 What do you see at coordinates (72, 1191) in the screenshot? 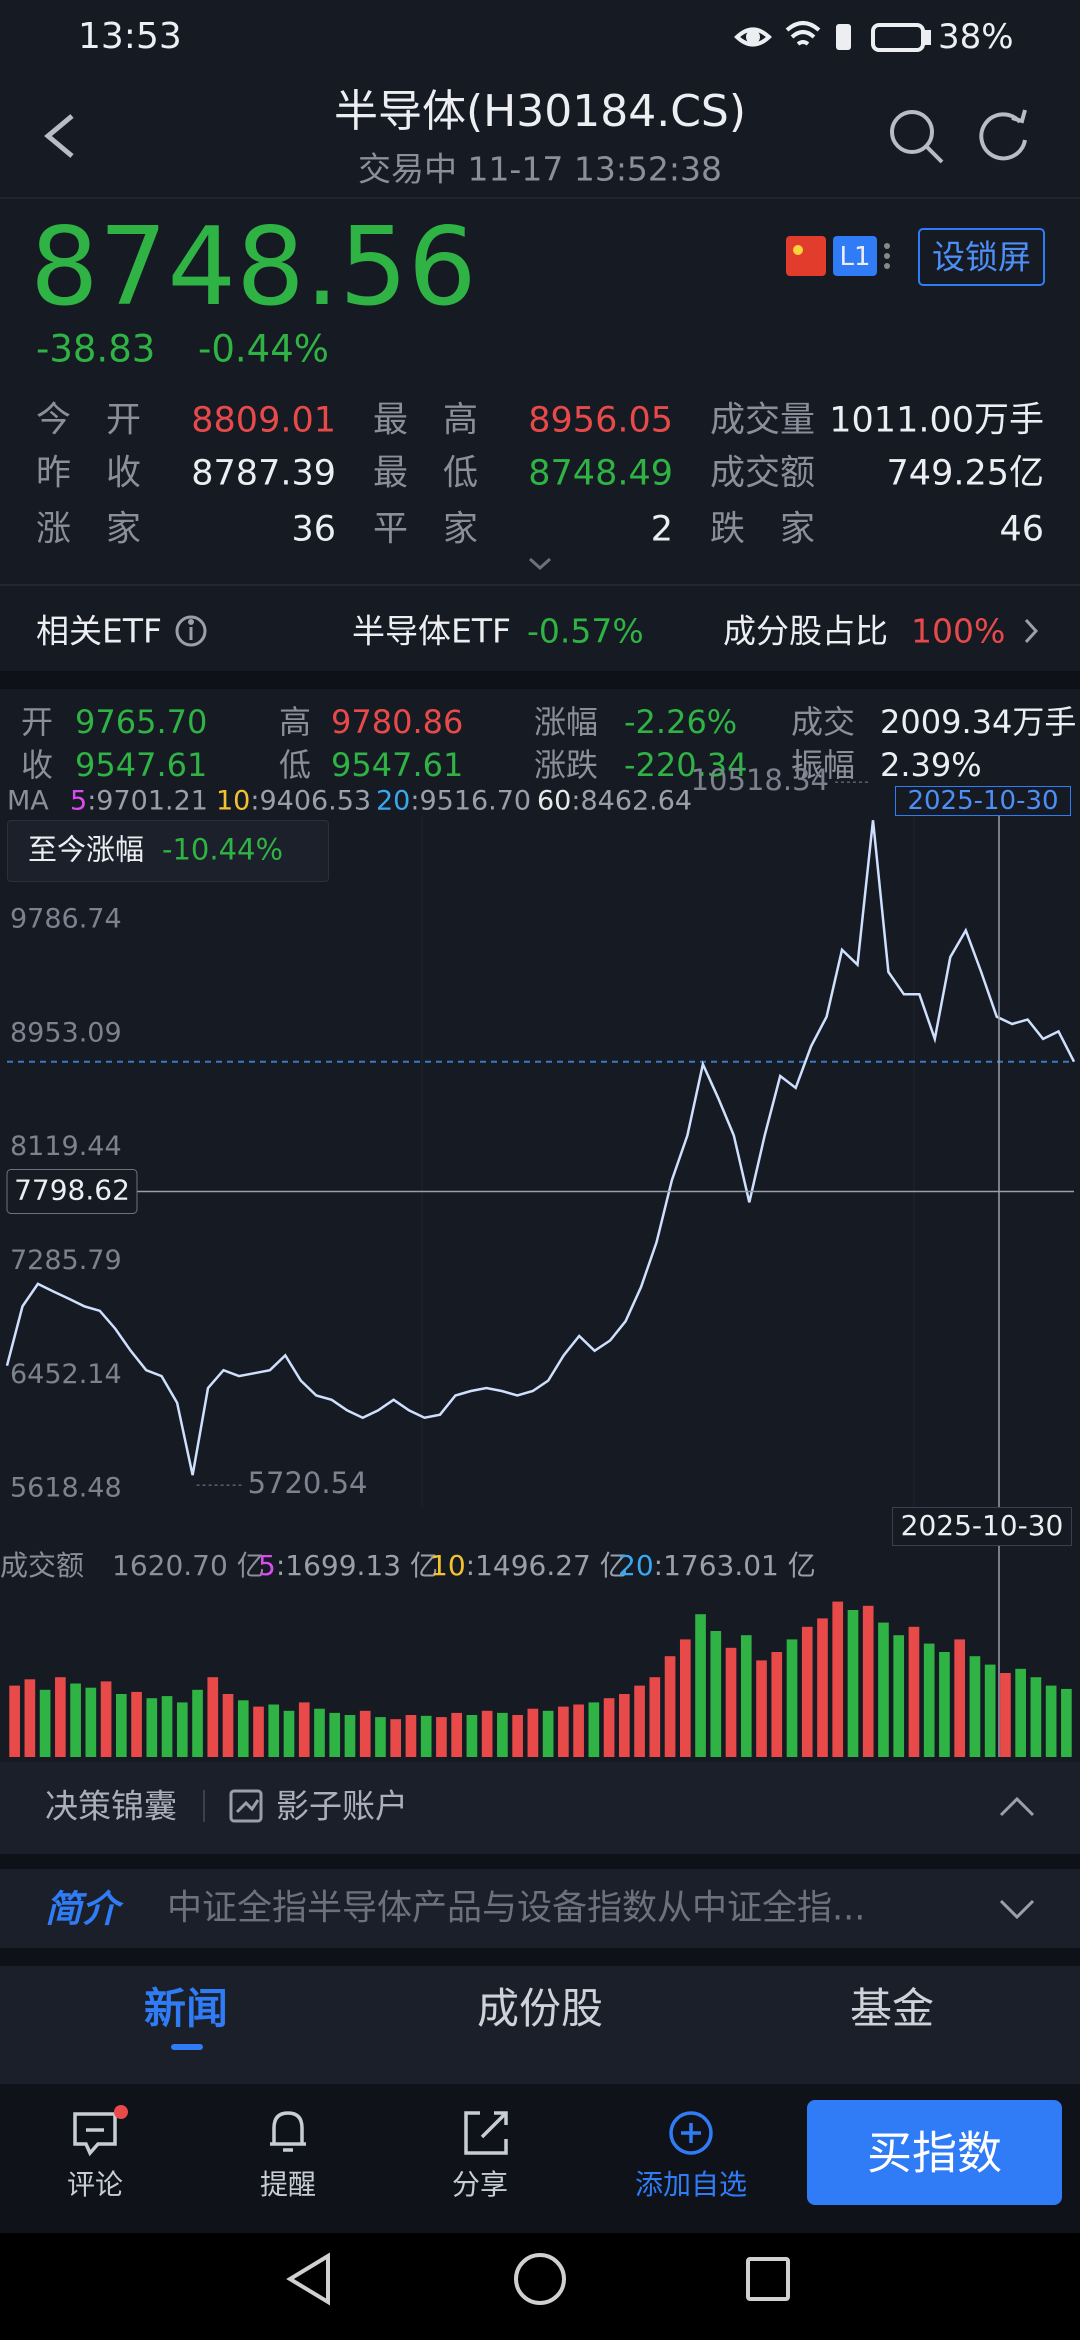
I see `crosshair-box` at bounding box center [72, 1191].